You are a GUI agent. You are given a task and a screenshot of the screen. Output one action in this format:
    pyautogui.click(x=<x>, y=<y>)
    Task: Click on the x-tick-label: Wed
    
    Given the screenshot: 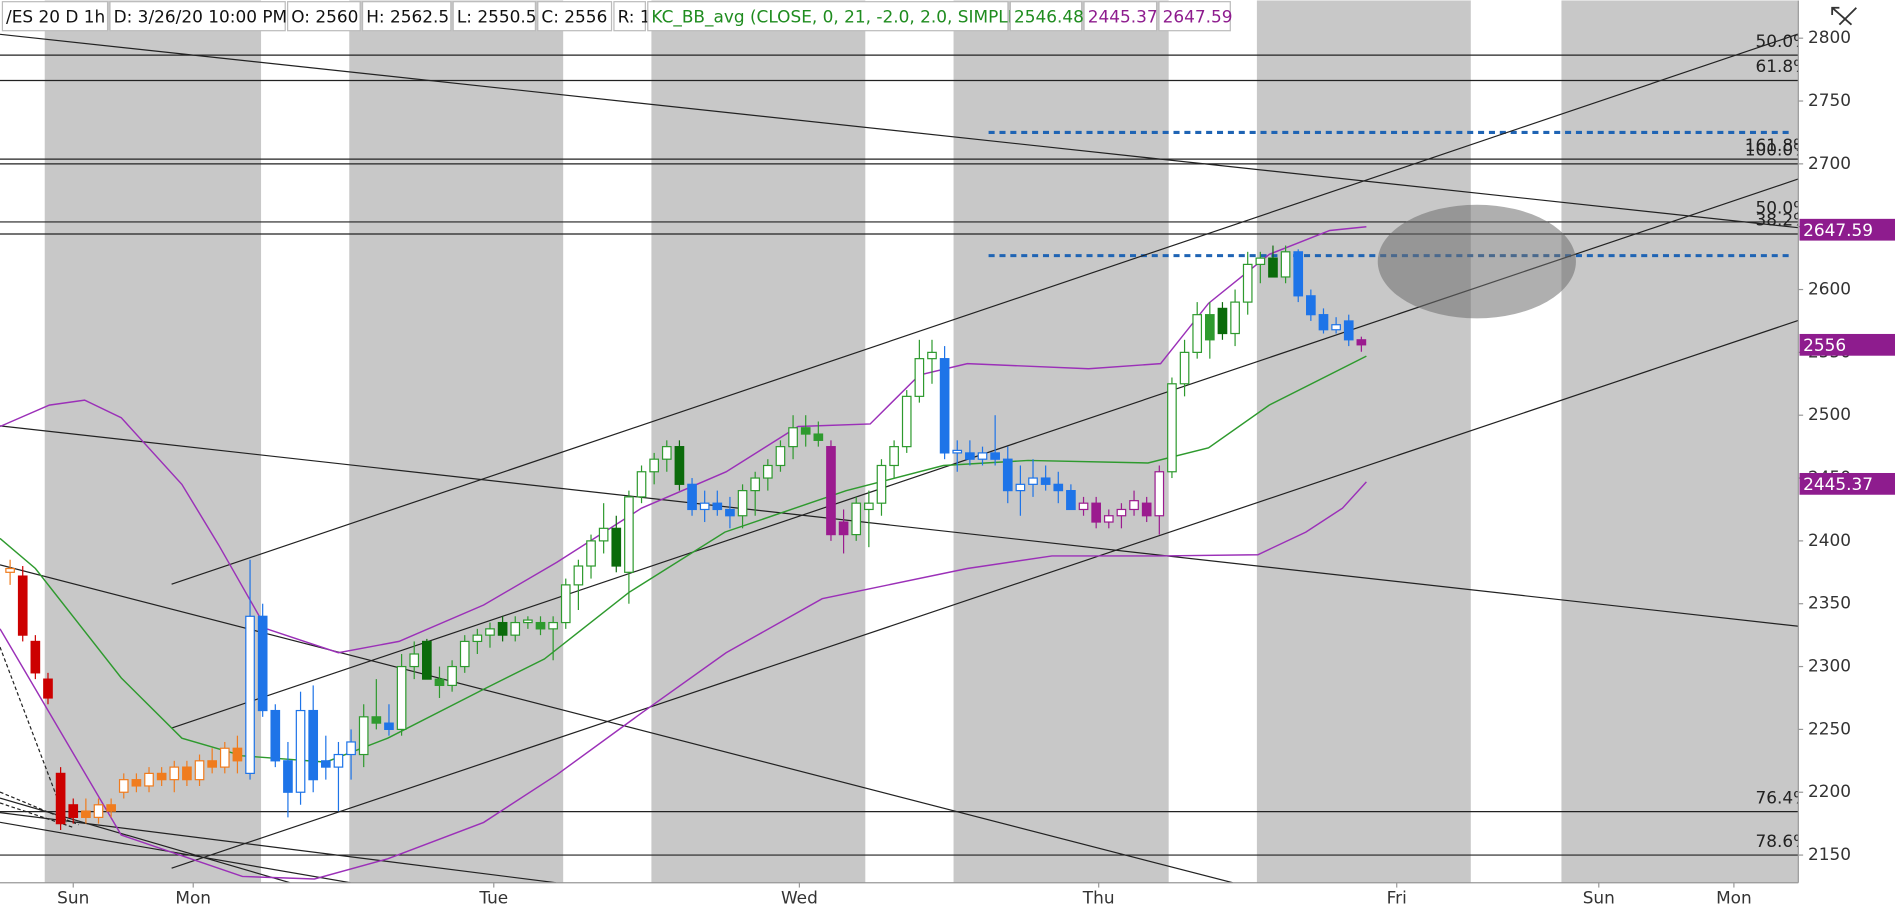 What is the action you would take?
    pyautogui.click(x=799, y=897)
    